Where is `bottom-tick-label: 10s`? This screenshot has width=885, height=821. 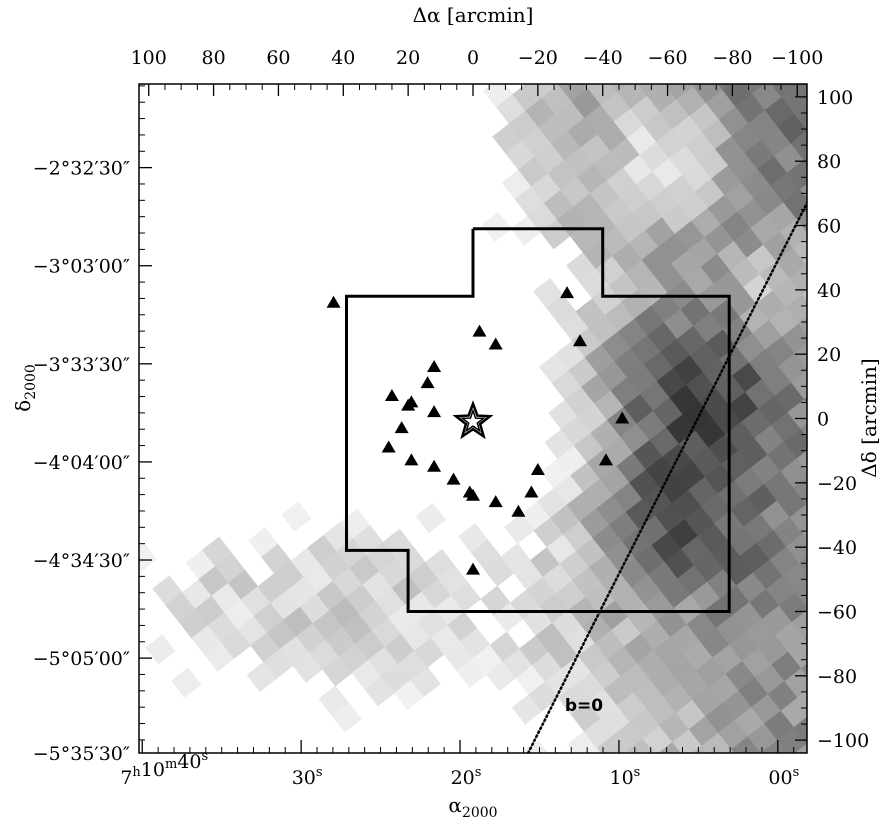
bottom-tick-label: 10s is located at coordinates (624, 777).